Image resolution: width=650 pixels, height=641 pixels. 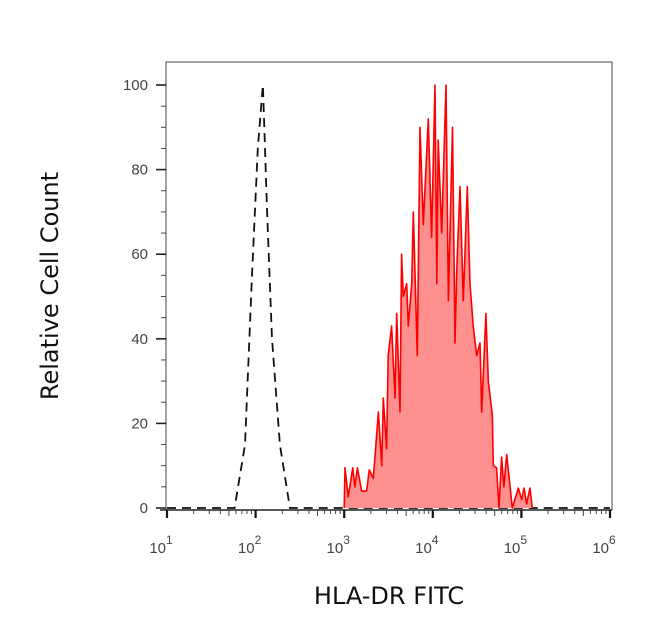 I want to click on x-tick-exponent: 4, so click(x=435, y=540).